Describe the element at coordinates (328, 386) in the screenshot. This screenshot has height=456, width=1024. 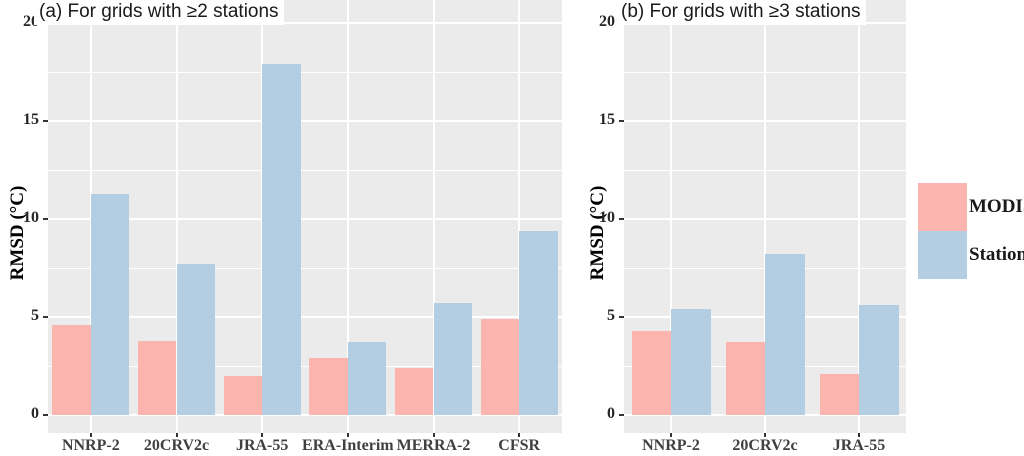
I see `bar-modis-ERA-Interim` at that location.